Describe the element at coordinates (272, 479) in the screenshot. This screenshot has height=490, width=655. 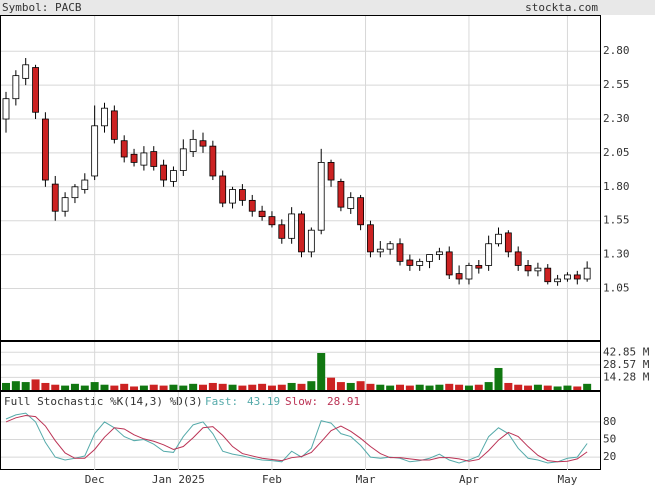
I see `x-tick-label: Feb` at that location.